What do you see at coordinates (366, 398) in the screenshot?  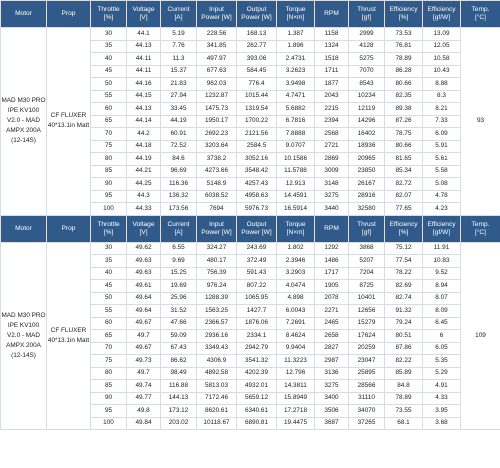 I see `thrust-cell: 31110` at bounding box center [366, 398].